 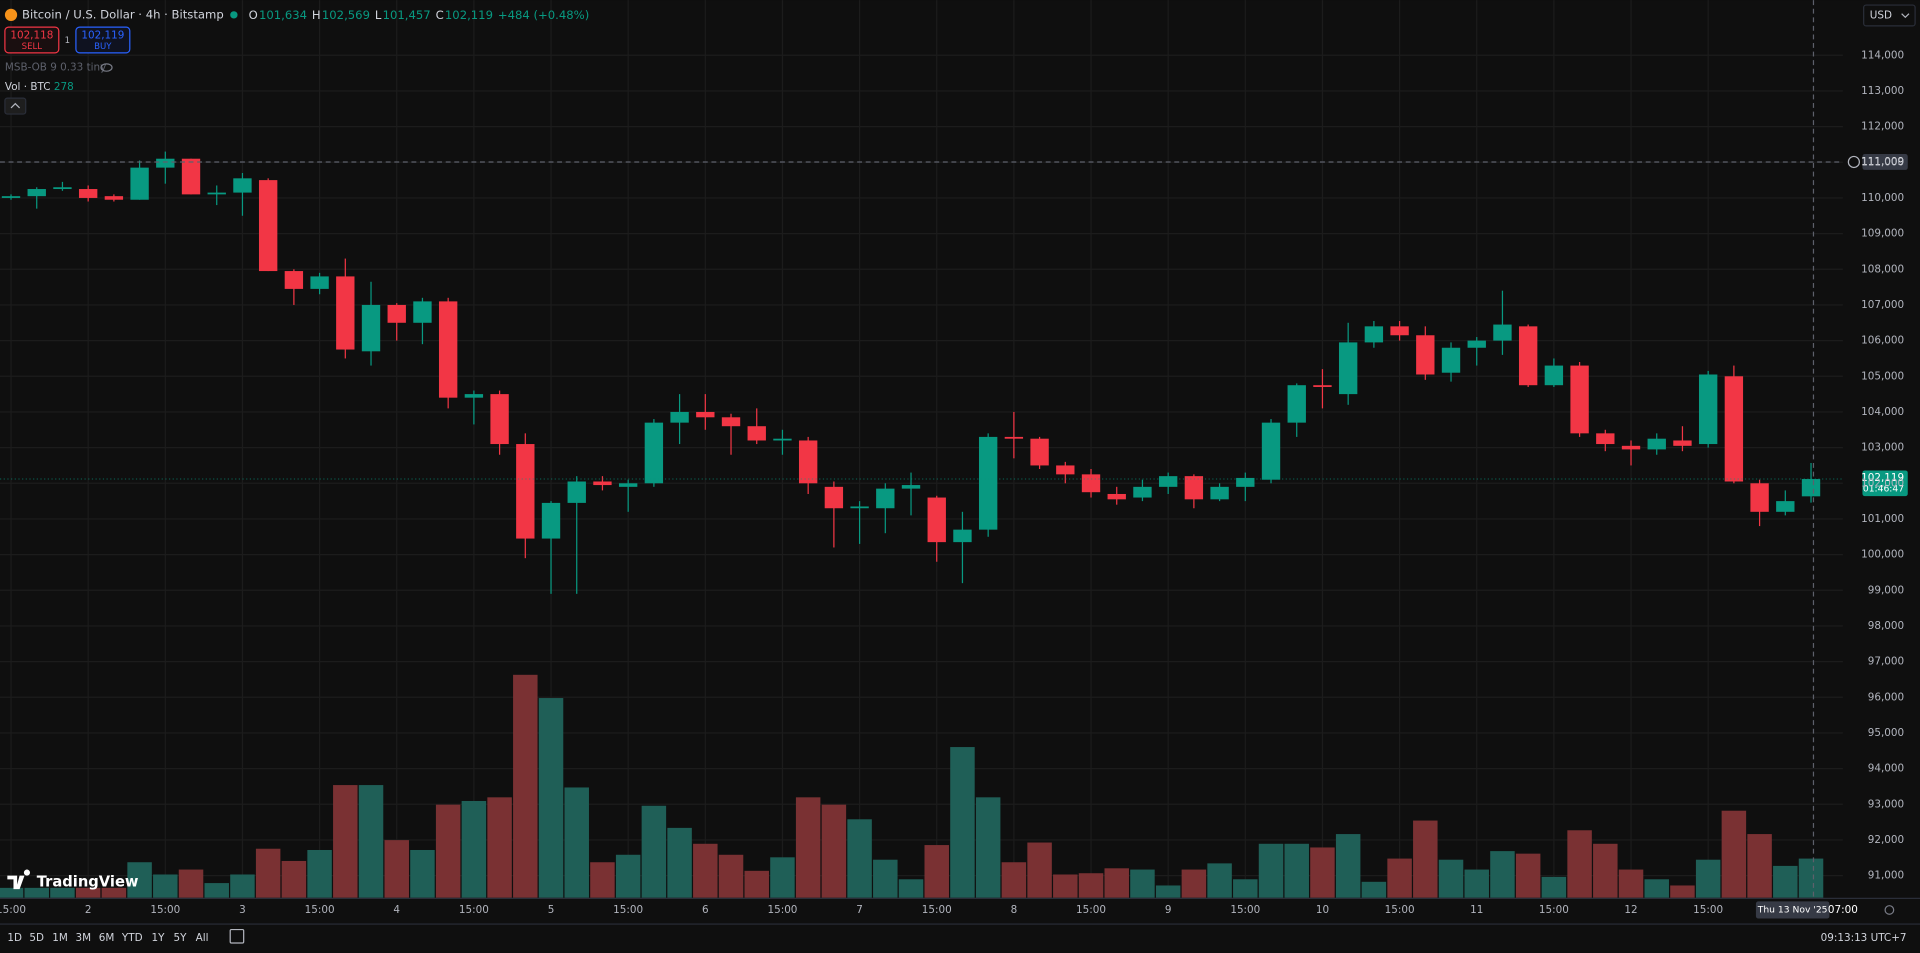 What do you see at coordinates (1843, 910) in the screenshot?
I see `crosshair-time-label: 07:00` at bounding box center [1843, 910].